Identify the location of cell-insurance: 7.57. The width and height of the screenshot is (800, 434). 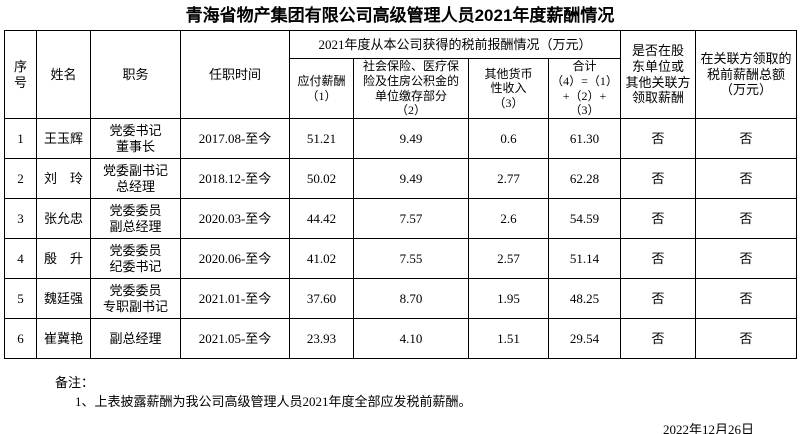
(411, 218).